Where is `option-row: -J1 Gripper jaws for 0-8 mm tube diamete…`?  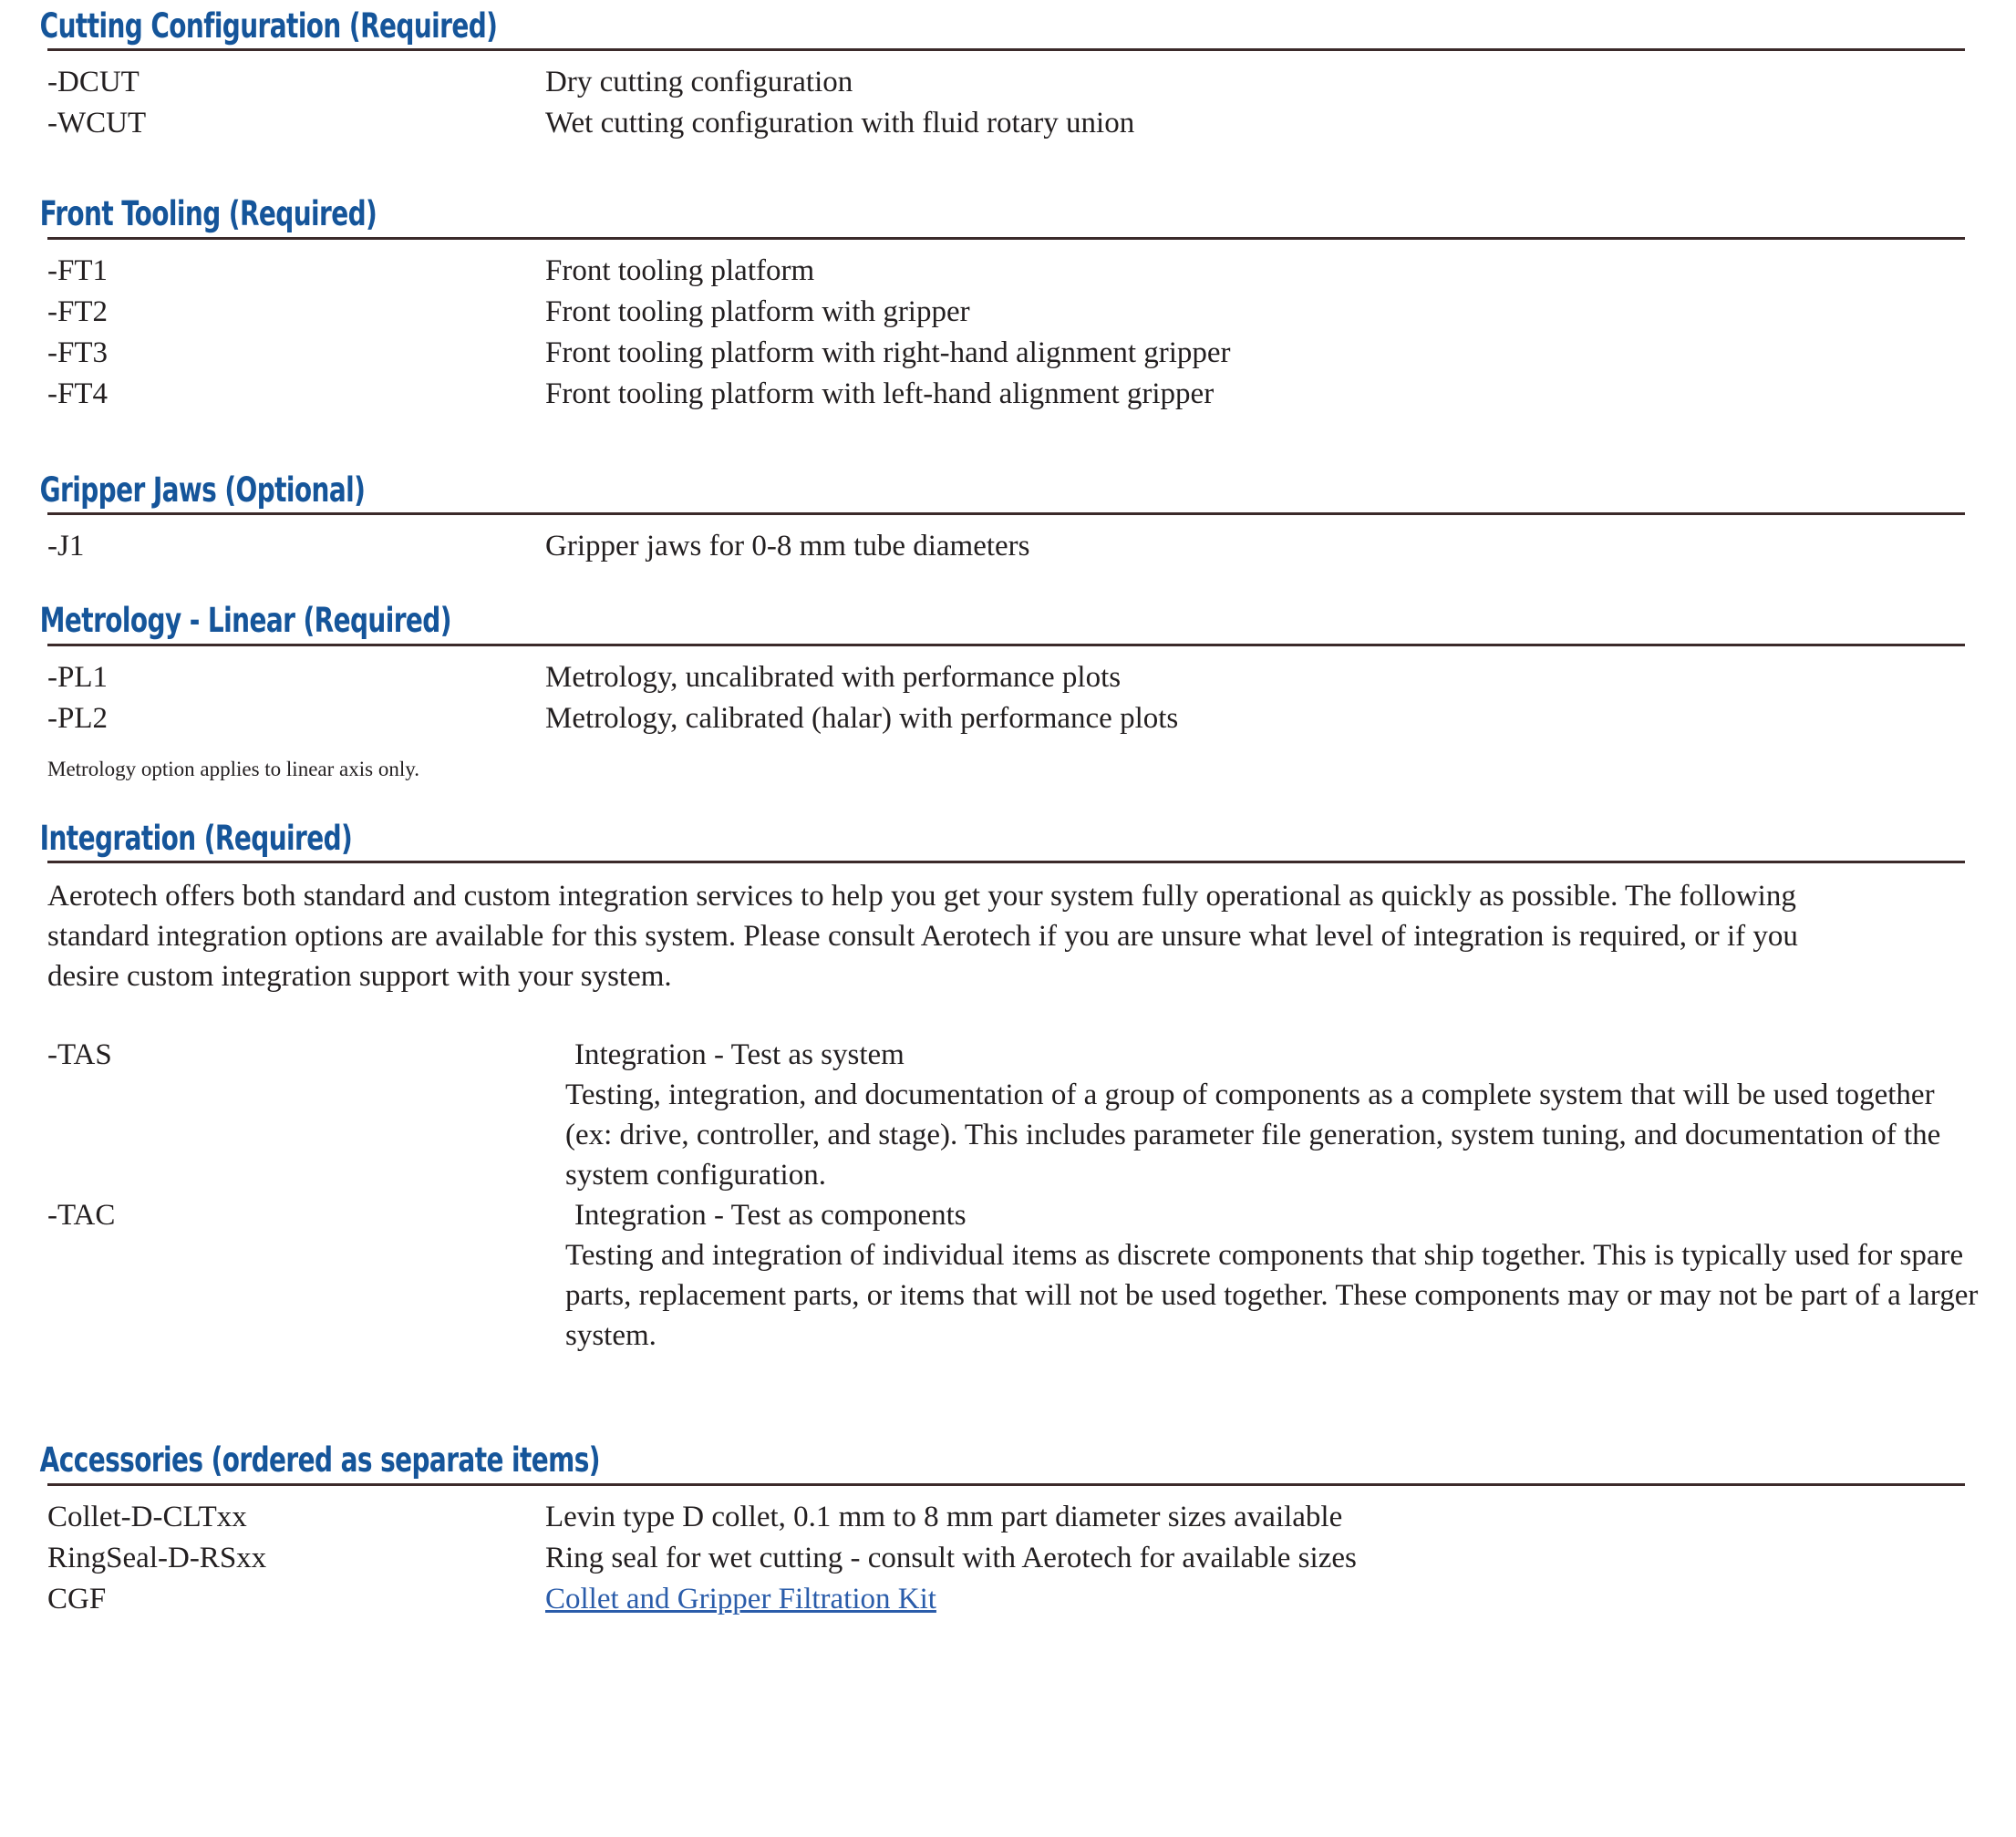
option-row: -J1 Gripper jaws for 0-8 mm tube diamete… is located at coordinates (1008, 547).